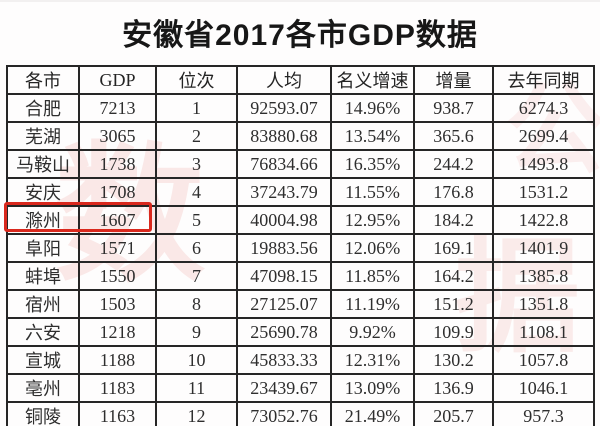  I want to click on table-cell: 130.2, so click(453, 360).